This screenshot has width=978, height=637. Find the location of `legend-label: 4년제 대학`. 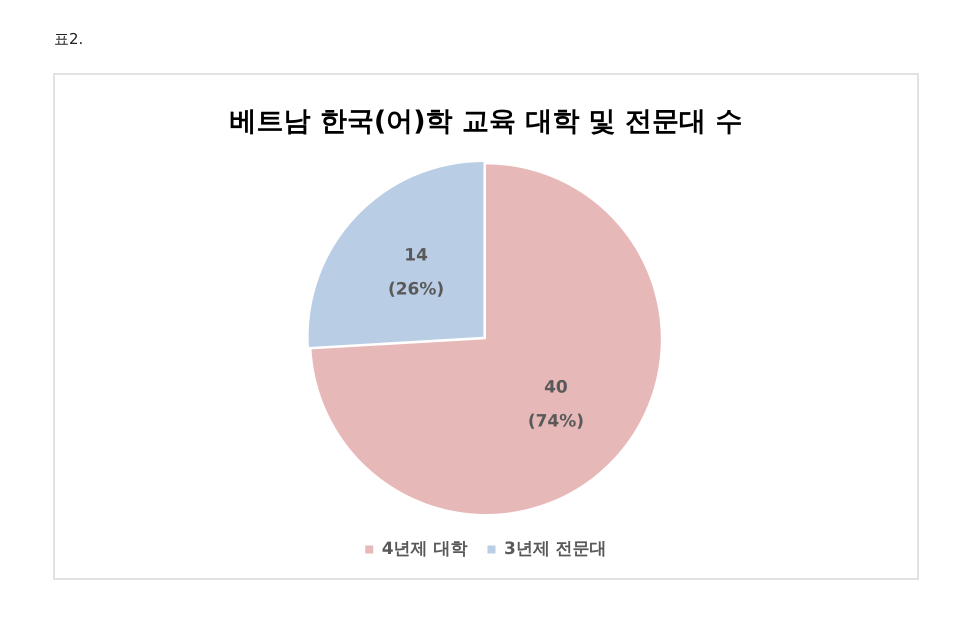

legend-label: 4년제 대학 is located at coordinates (425, 548).